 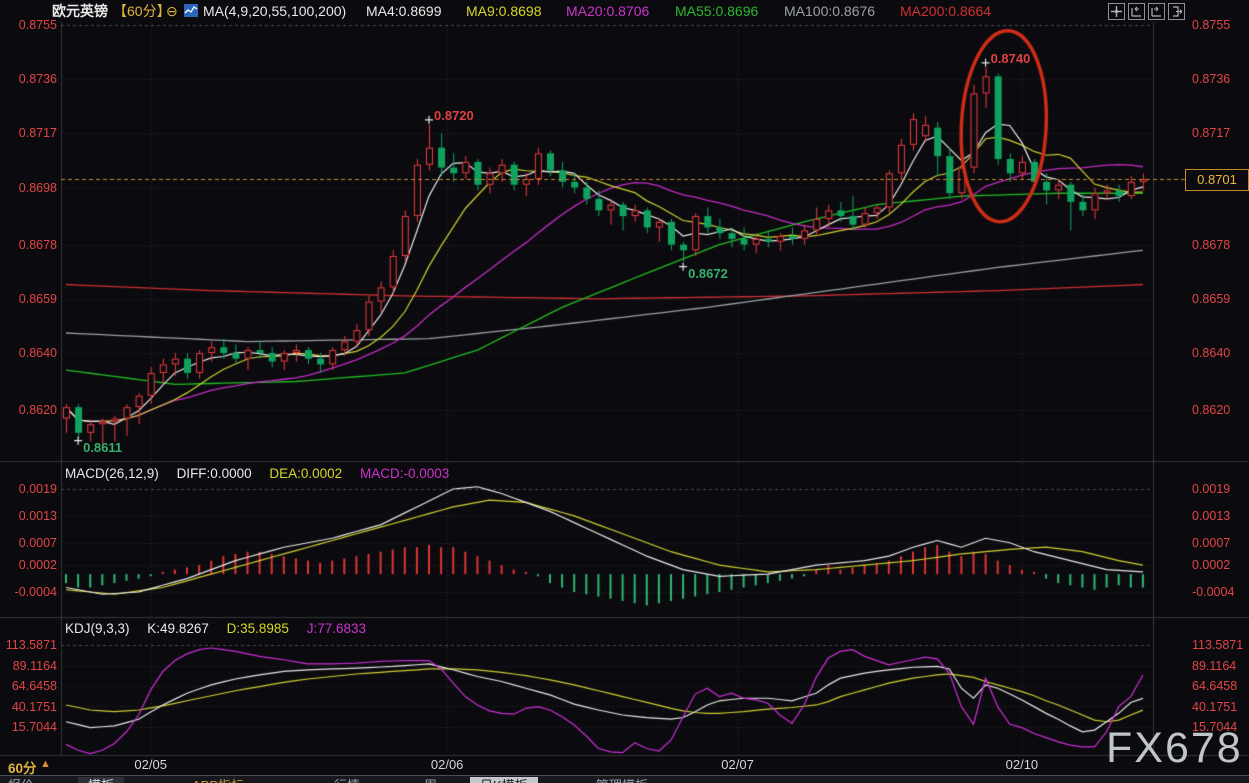 What do you see at coordinates (1217, 180) in the screenshot?
I see `last-price-badge: 0.8701` at bounding box center [1217, 180].